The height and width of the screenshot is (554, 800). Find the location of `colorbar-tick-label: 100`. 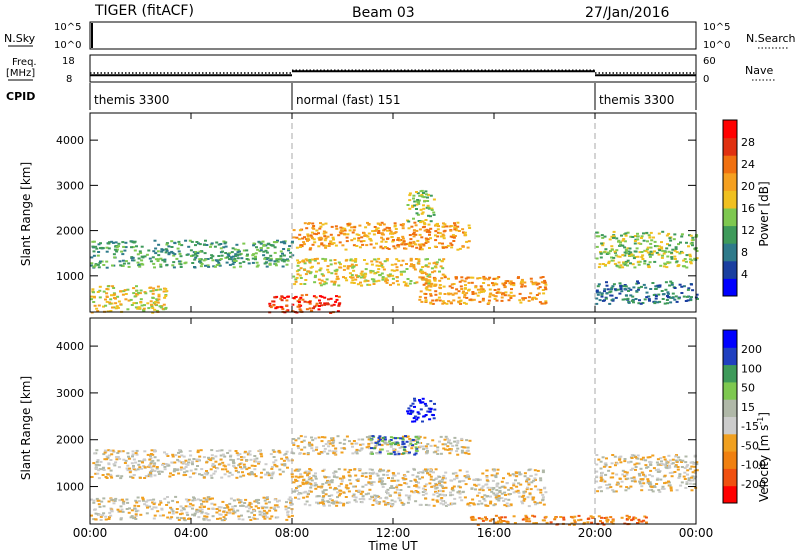

colorbar-tick-label: 100 is located at coordinates (751, 368).